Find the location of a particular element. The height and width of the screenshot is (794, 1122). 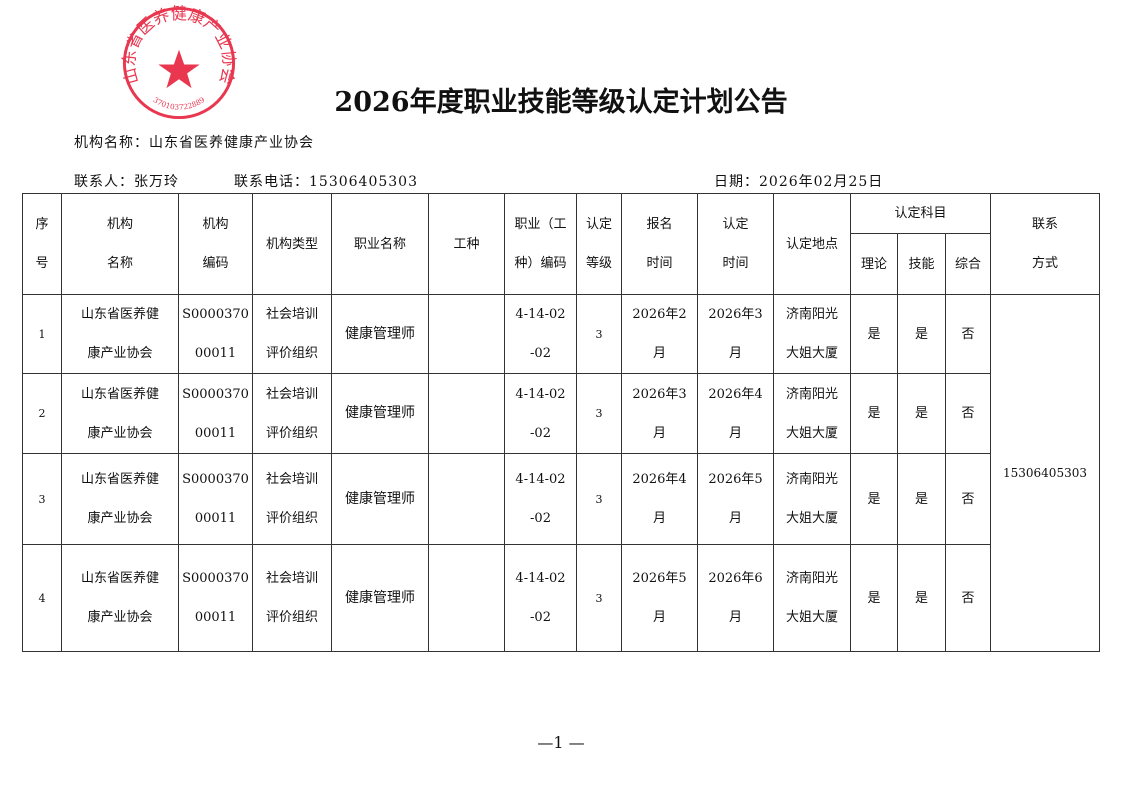

cell-seq: 2 is located at coordinates (42, 413).